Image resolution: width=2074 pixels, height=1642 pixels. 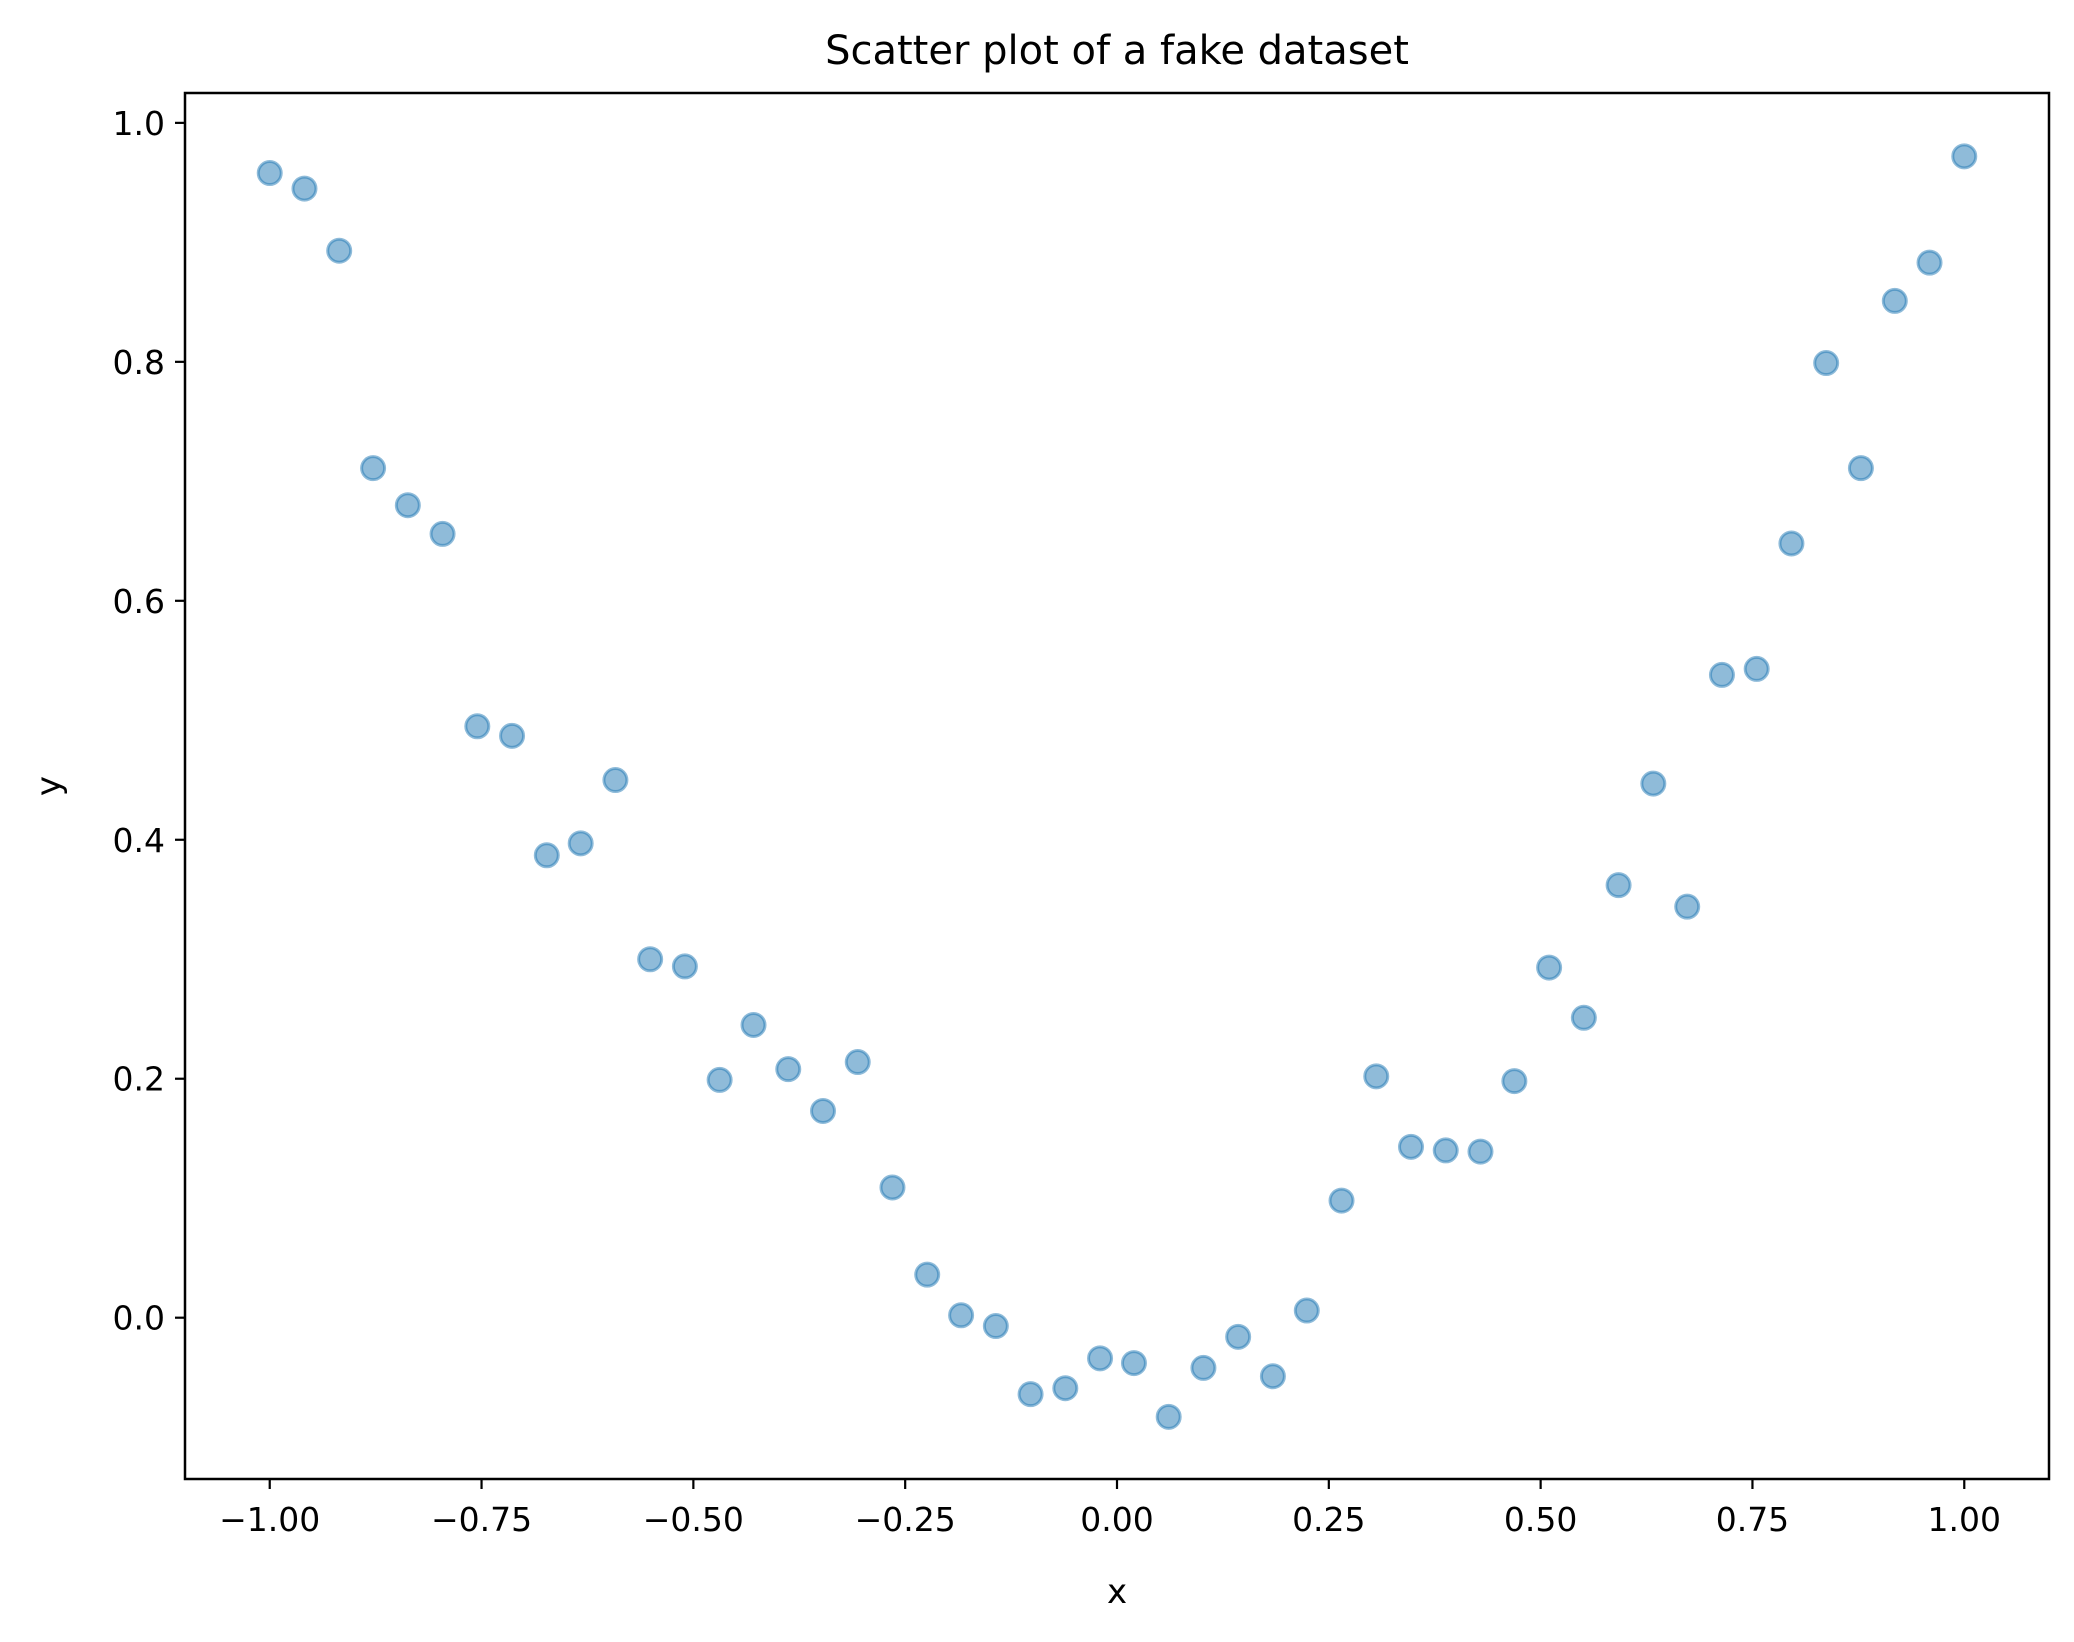 I want to click on x-tick-label: −0.50, so click(x=693, y=1519).